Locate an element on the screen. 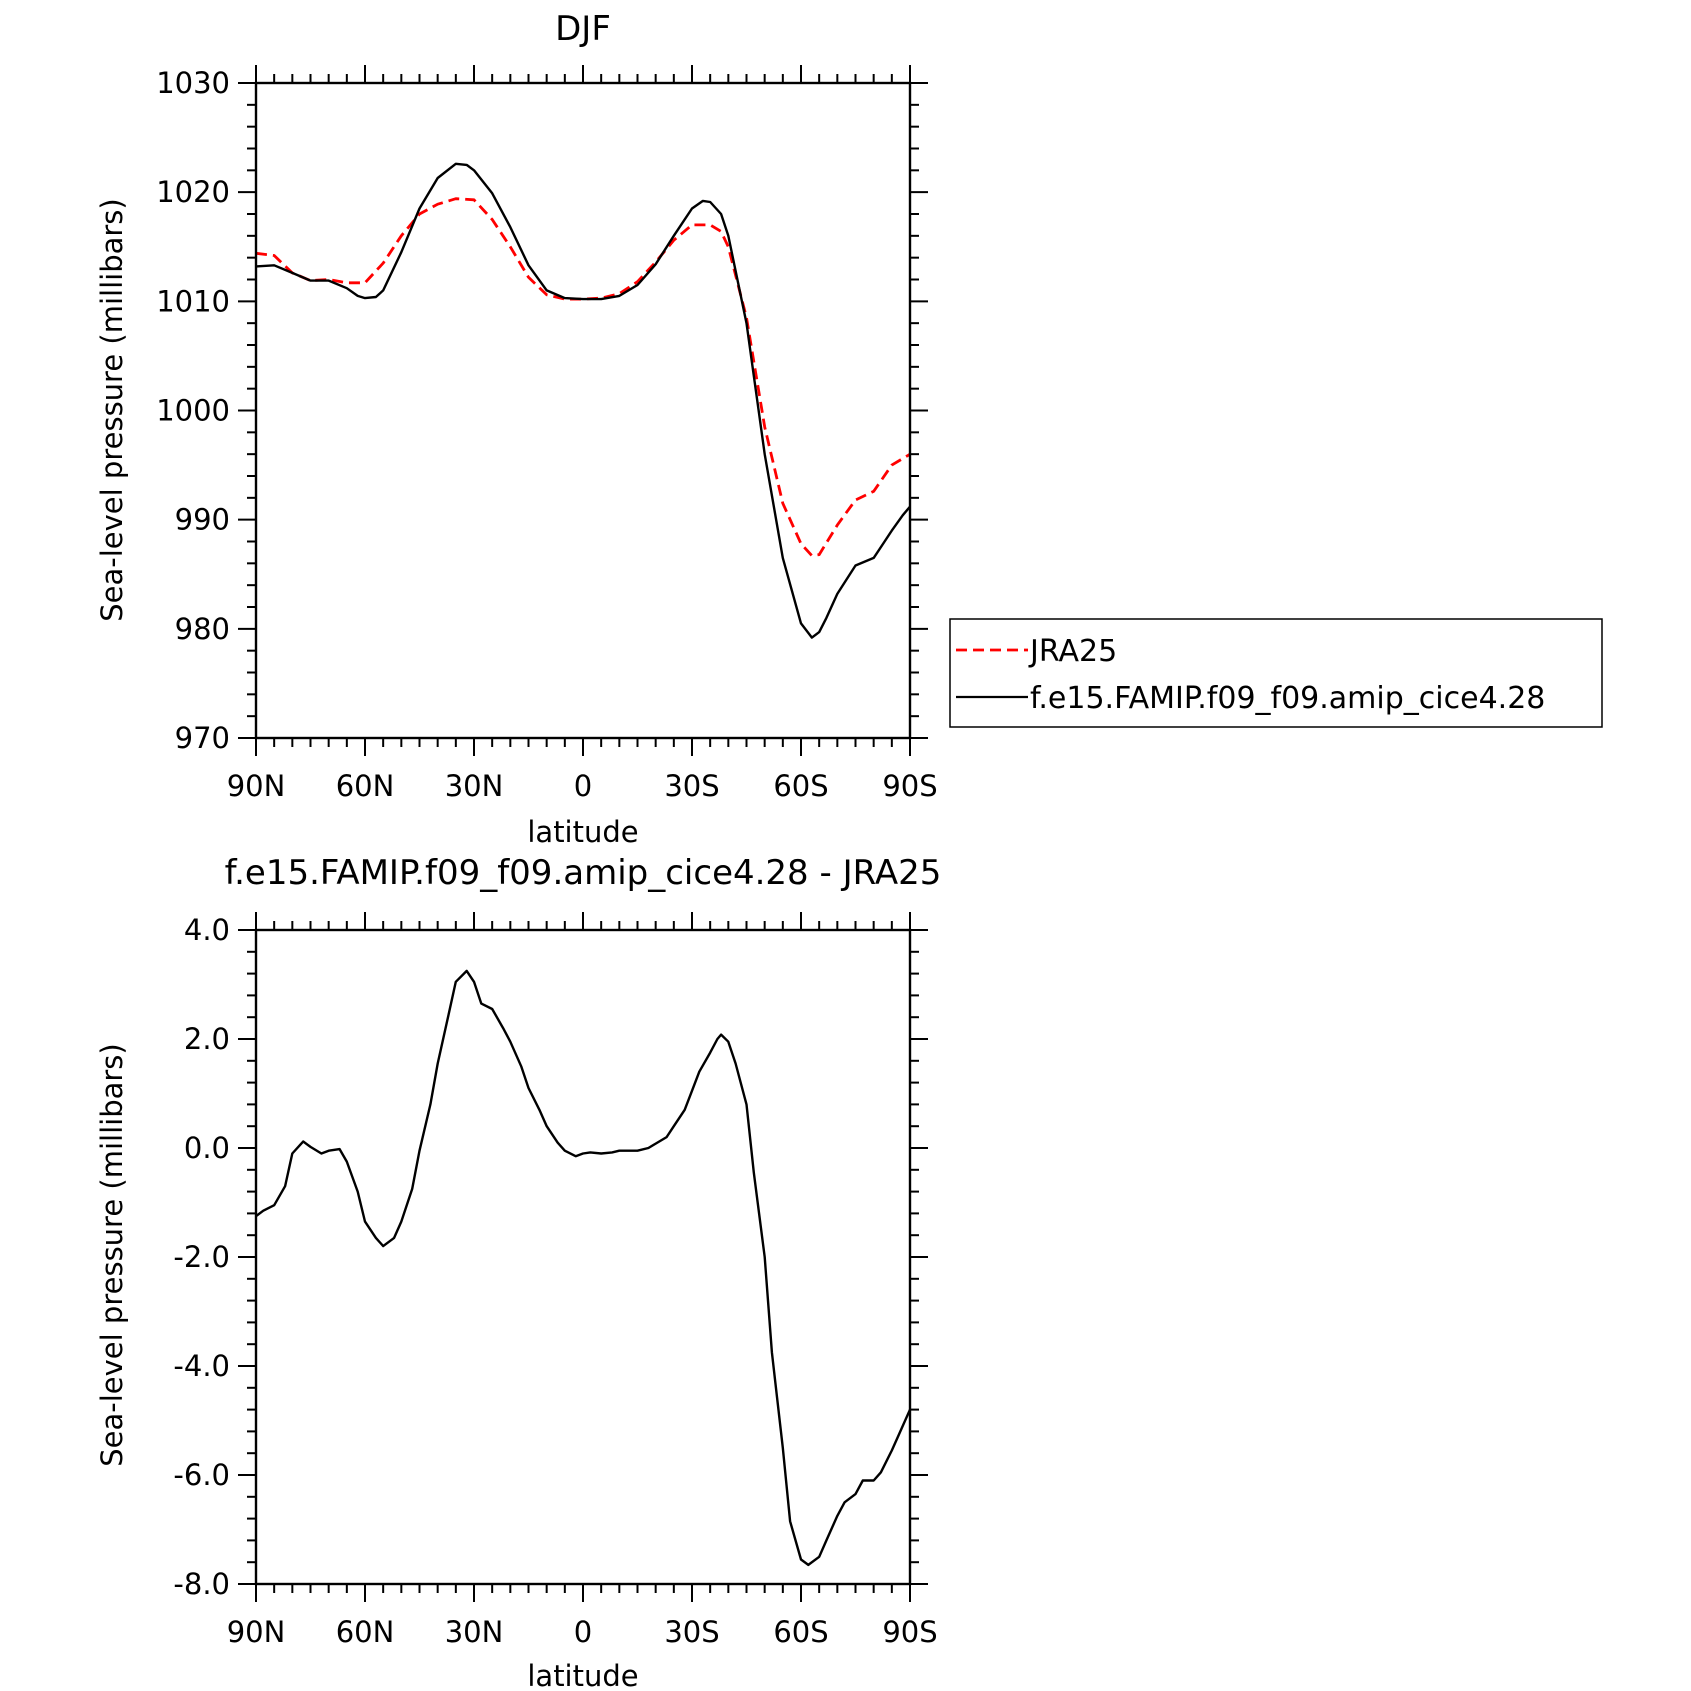 The image size is (1691, 1691). bottom-x-tick-label: 60S is located at coordinates (800, 1632).